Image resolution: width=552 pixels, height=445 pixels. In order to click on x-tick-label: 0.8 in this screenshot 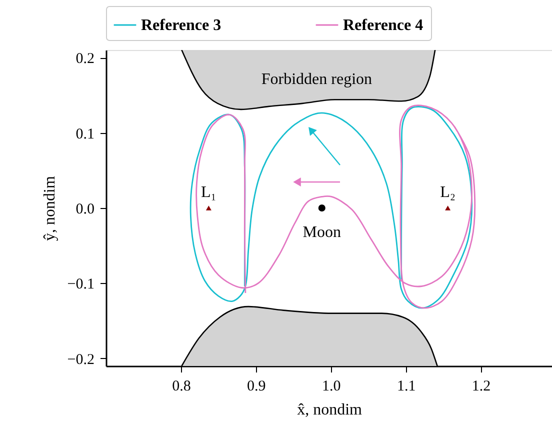, I will do `click(181, 386)`.